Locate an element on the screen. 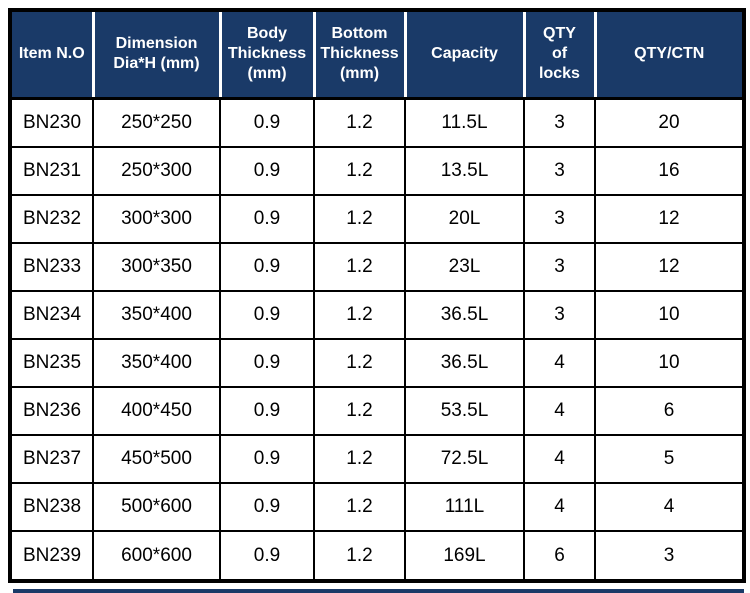 This screenshot has height=593, width=750. table-row: BN235 350*400 0.9 1.2 36.5L 4 10 is located at coordinates (377, 363).